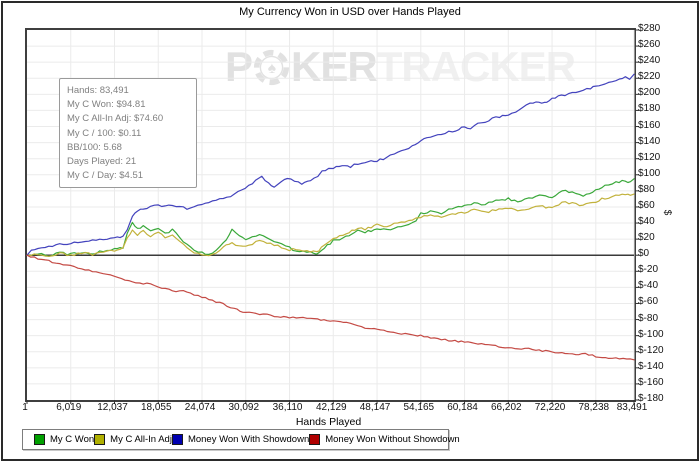 This screenshot has width=700, height=462. I want to click on y-tick-label: $-20, so click(648, 270).